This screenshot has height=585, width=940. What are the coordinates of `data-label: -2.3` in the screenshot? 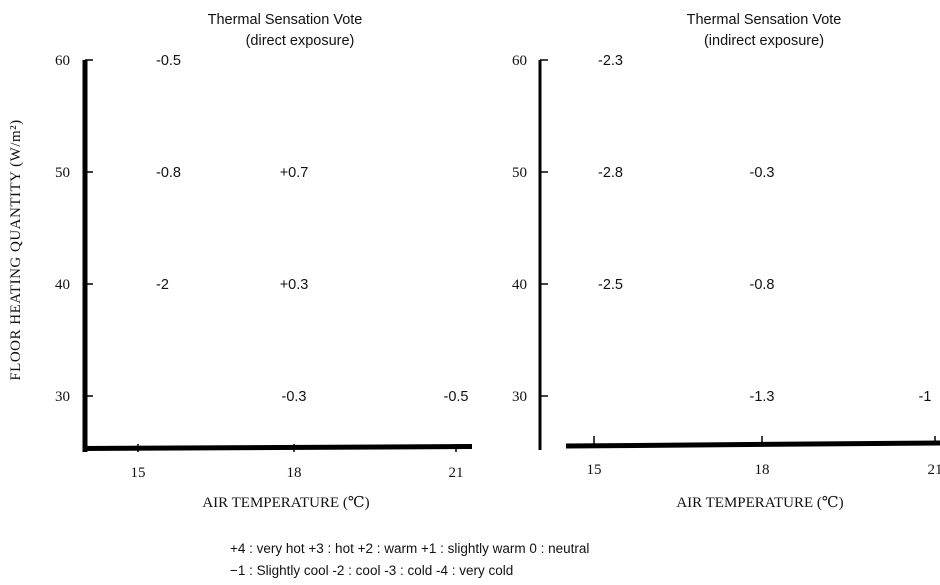 It's located at (610, 61).